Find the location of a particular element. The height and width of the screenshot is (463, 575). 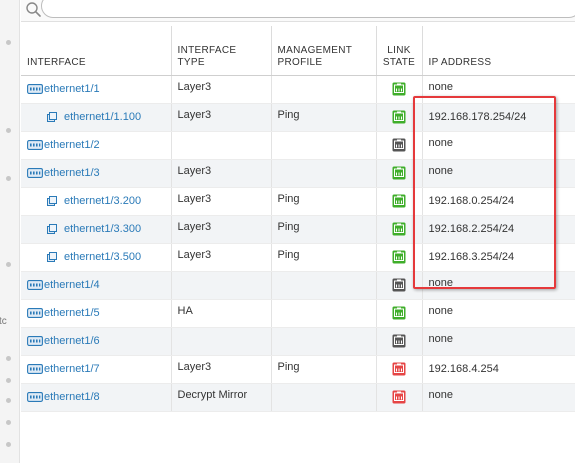

column-header-management-profile: MANAGEMENT PROFILE is located at coordinates (324, 51).